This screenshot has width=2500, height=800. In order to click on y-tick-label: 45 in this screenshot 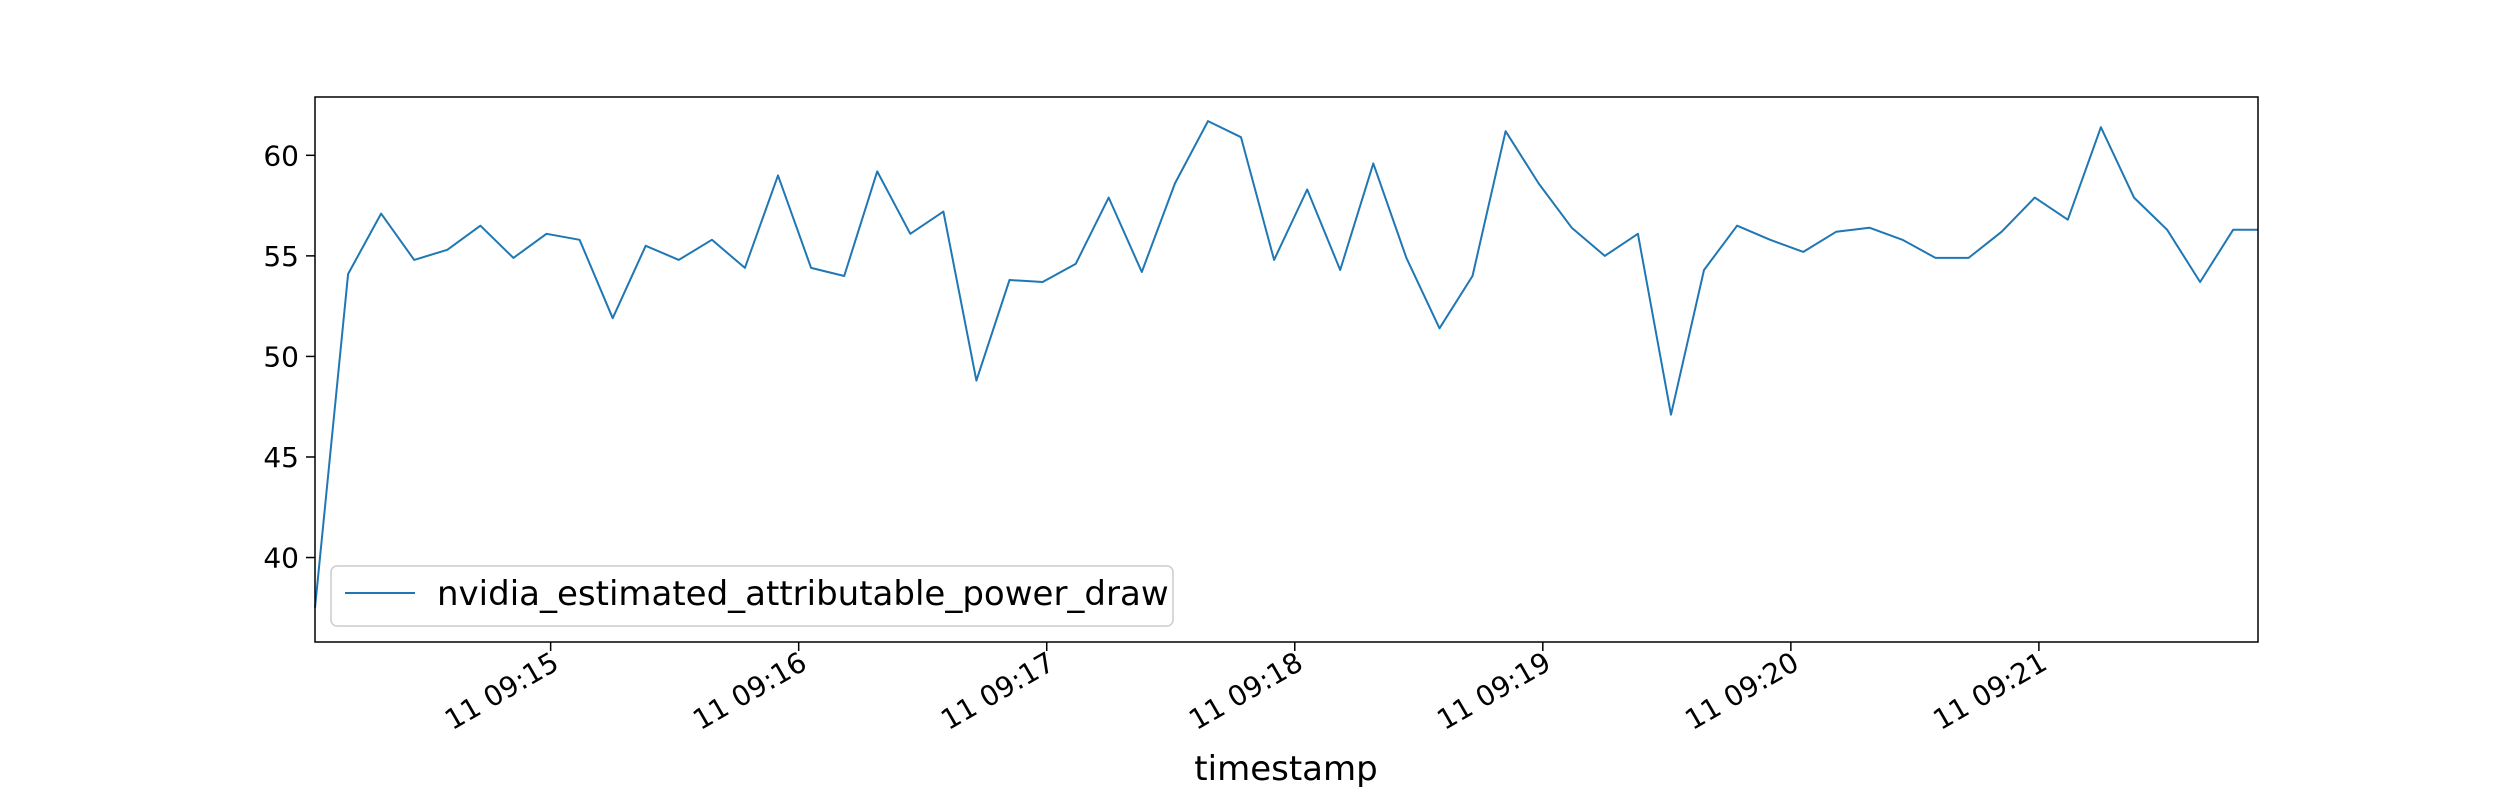, I will do `click(281, 457)`.